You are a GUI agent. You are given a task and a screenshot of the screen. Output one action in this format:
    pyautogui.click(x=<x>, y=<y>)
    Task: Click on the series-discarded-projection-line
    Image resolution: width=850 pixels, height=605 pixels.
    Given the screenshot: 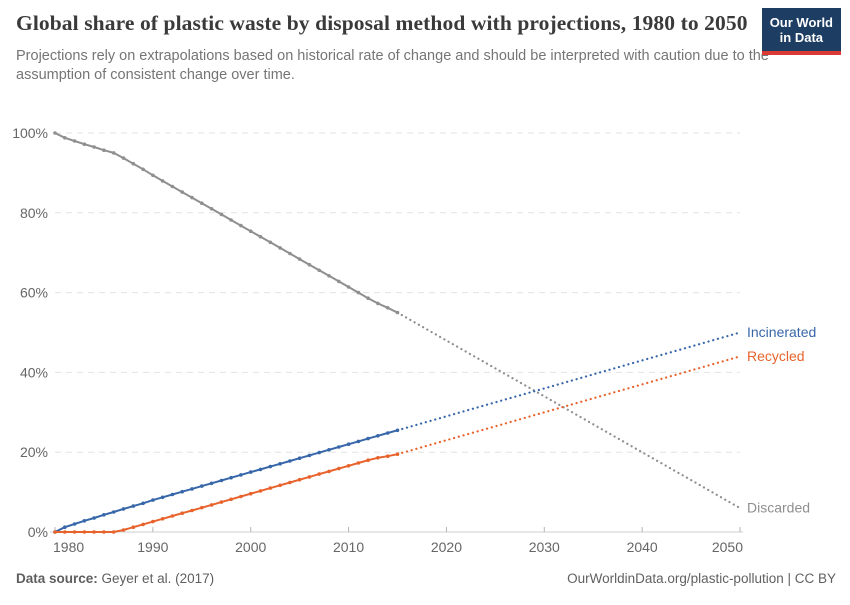 What is the action you would take?
    pyautogui.click(x=569, y=410)
    